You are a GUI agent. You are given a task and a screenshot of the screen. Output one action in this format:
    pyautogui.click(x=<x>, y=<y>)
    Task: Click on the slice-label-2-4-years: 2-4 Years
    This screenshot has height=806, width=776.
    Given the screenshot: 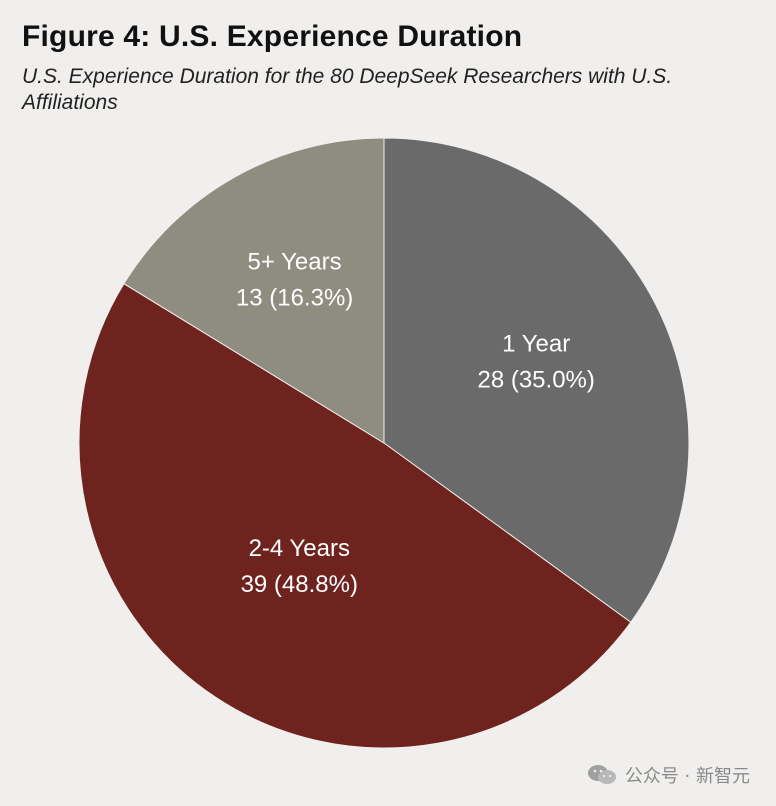 What is the action you would take?
    pyautogui.click(x=299, y=548)
    